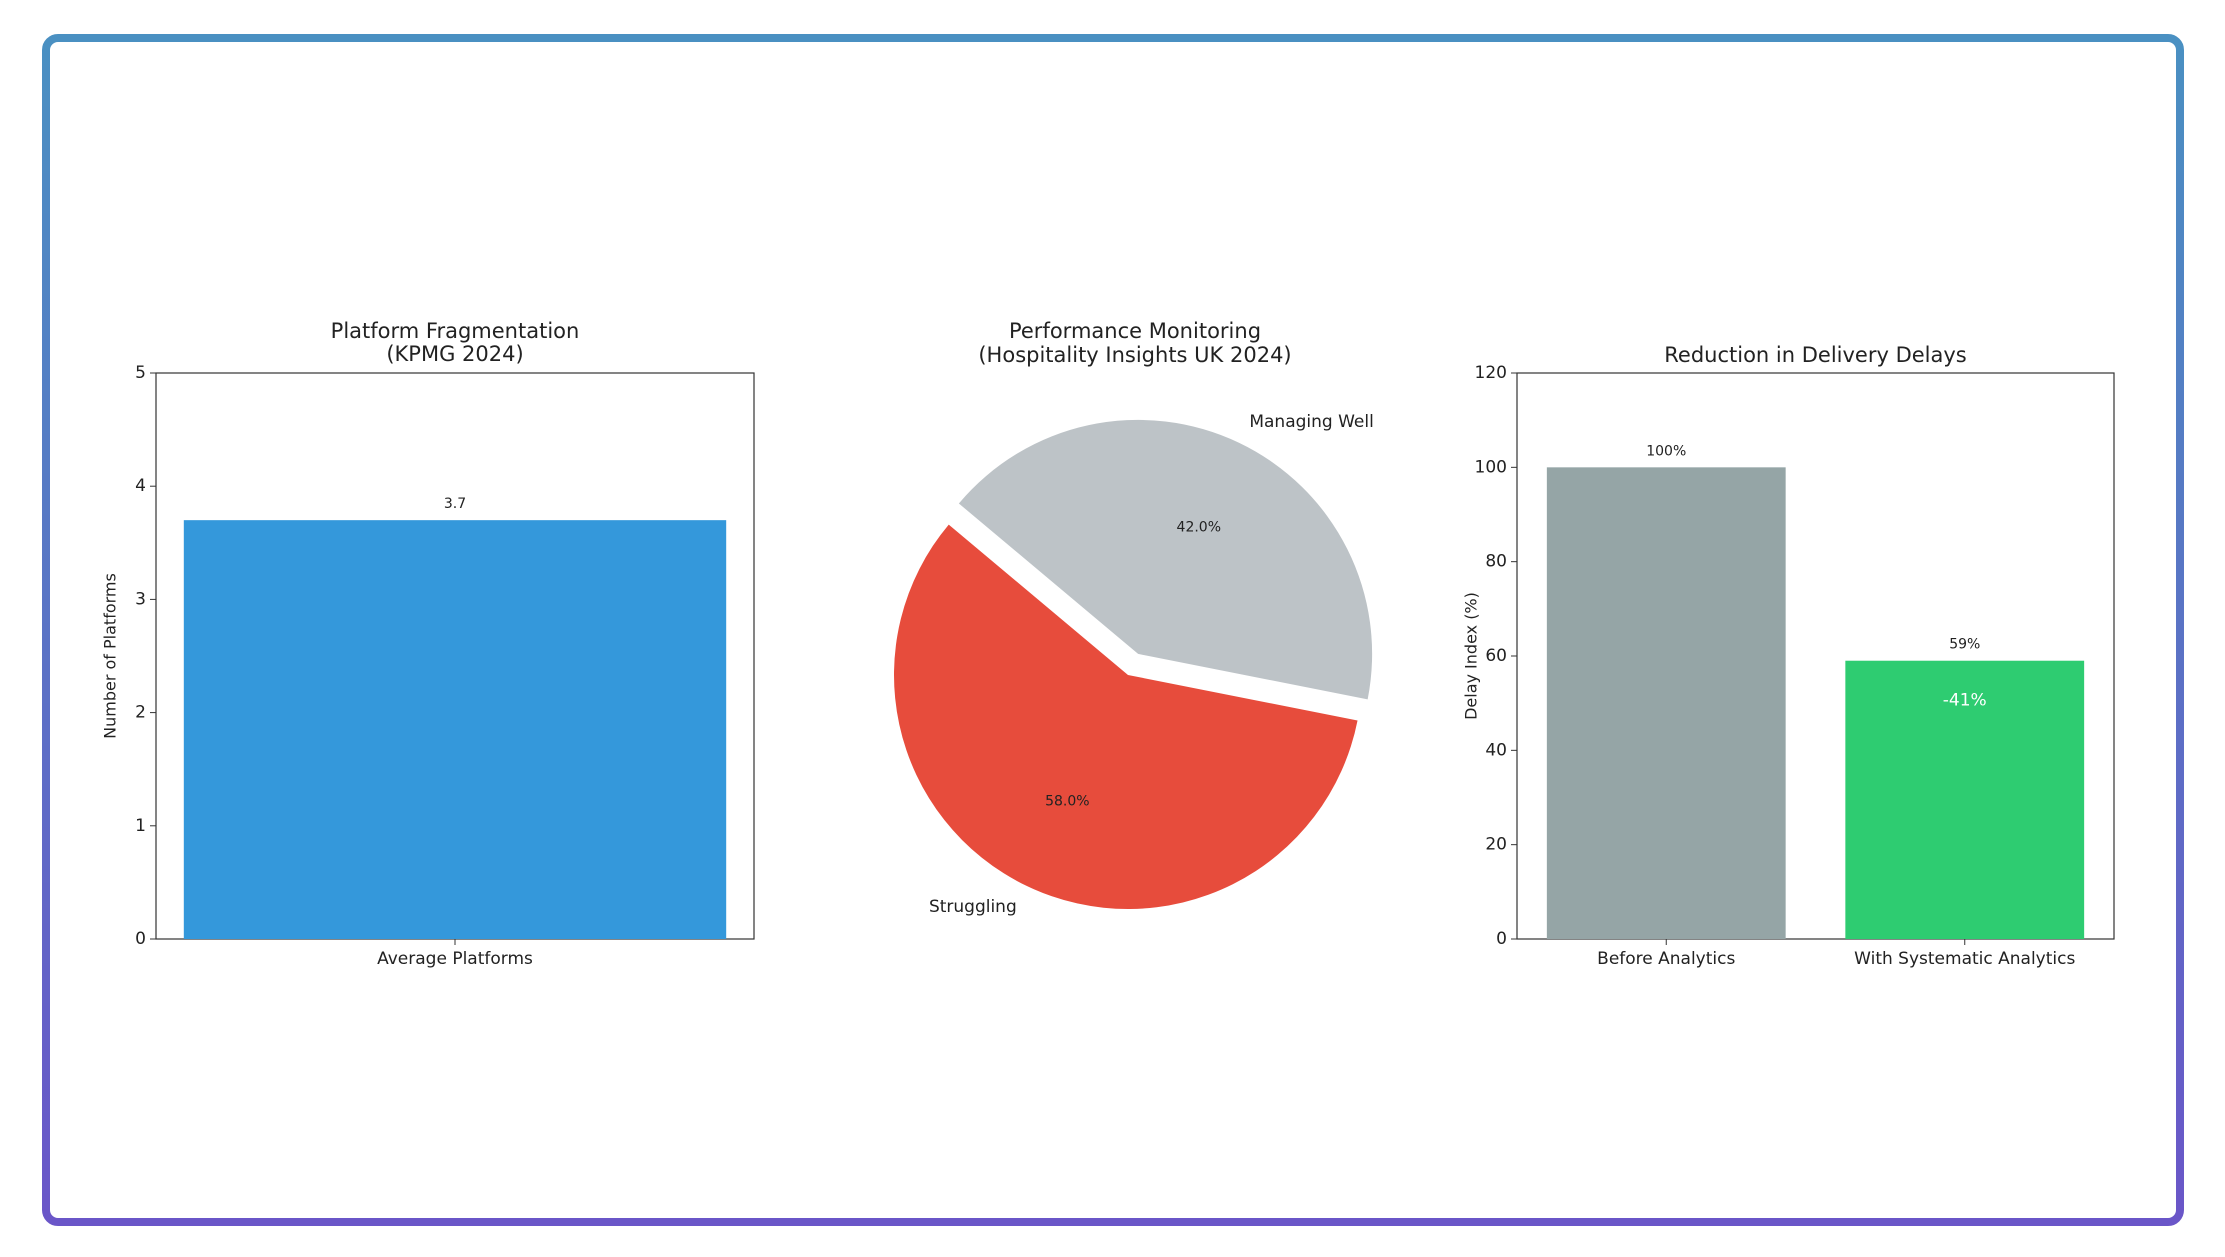 The height and width of the screenshot is (1257, 2225). What do you see at coordinates (140, 373) in the screenshot?
I see `y-tick-label: 5` at bounding box center [140, 373].